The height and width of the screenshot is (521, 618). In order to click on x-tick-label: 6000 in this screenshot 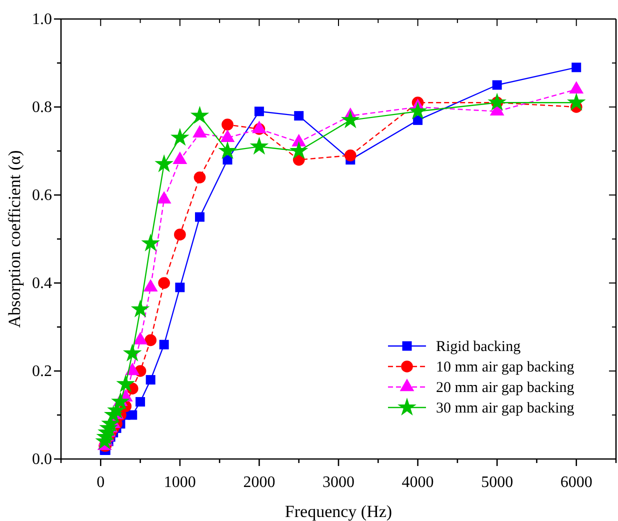, I will do `click(576, 483)`.